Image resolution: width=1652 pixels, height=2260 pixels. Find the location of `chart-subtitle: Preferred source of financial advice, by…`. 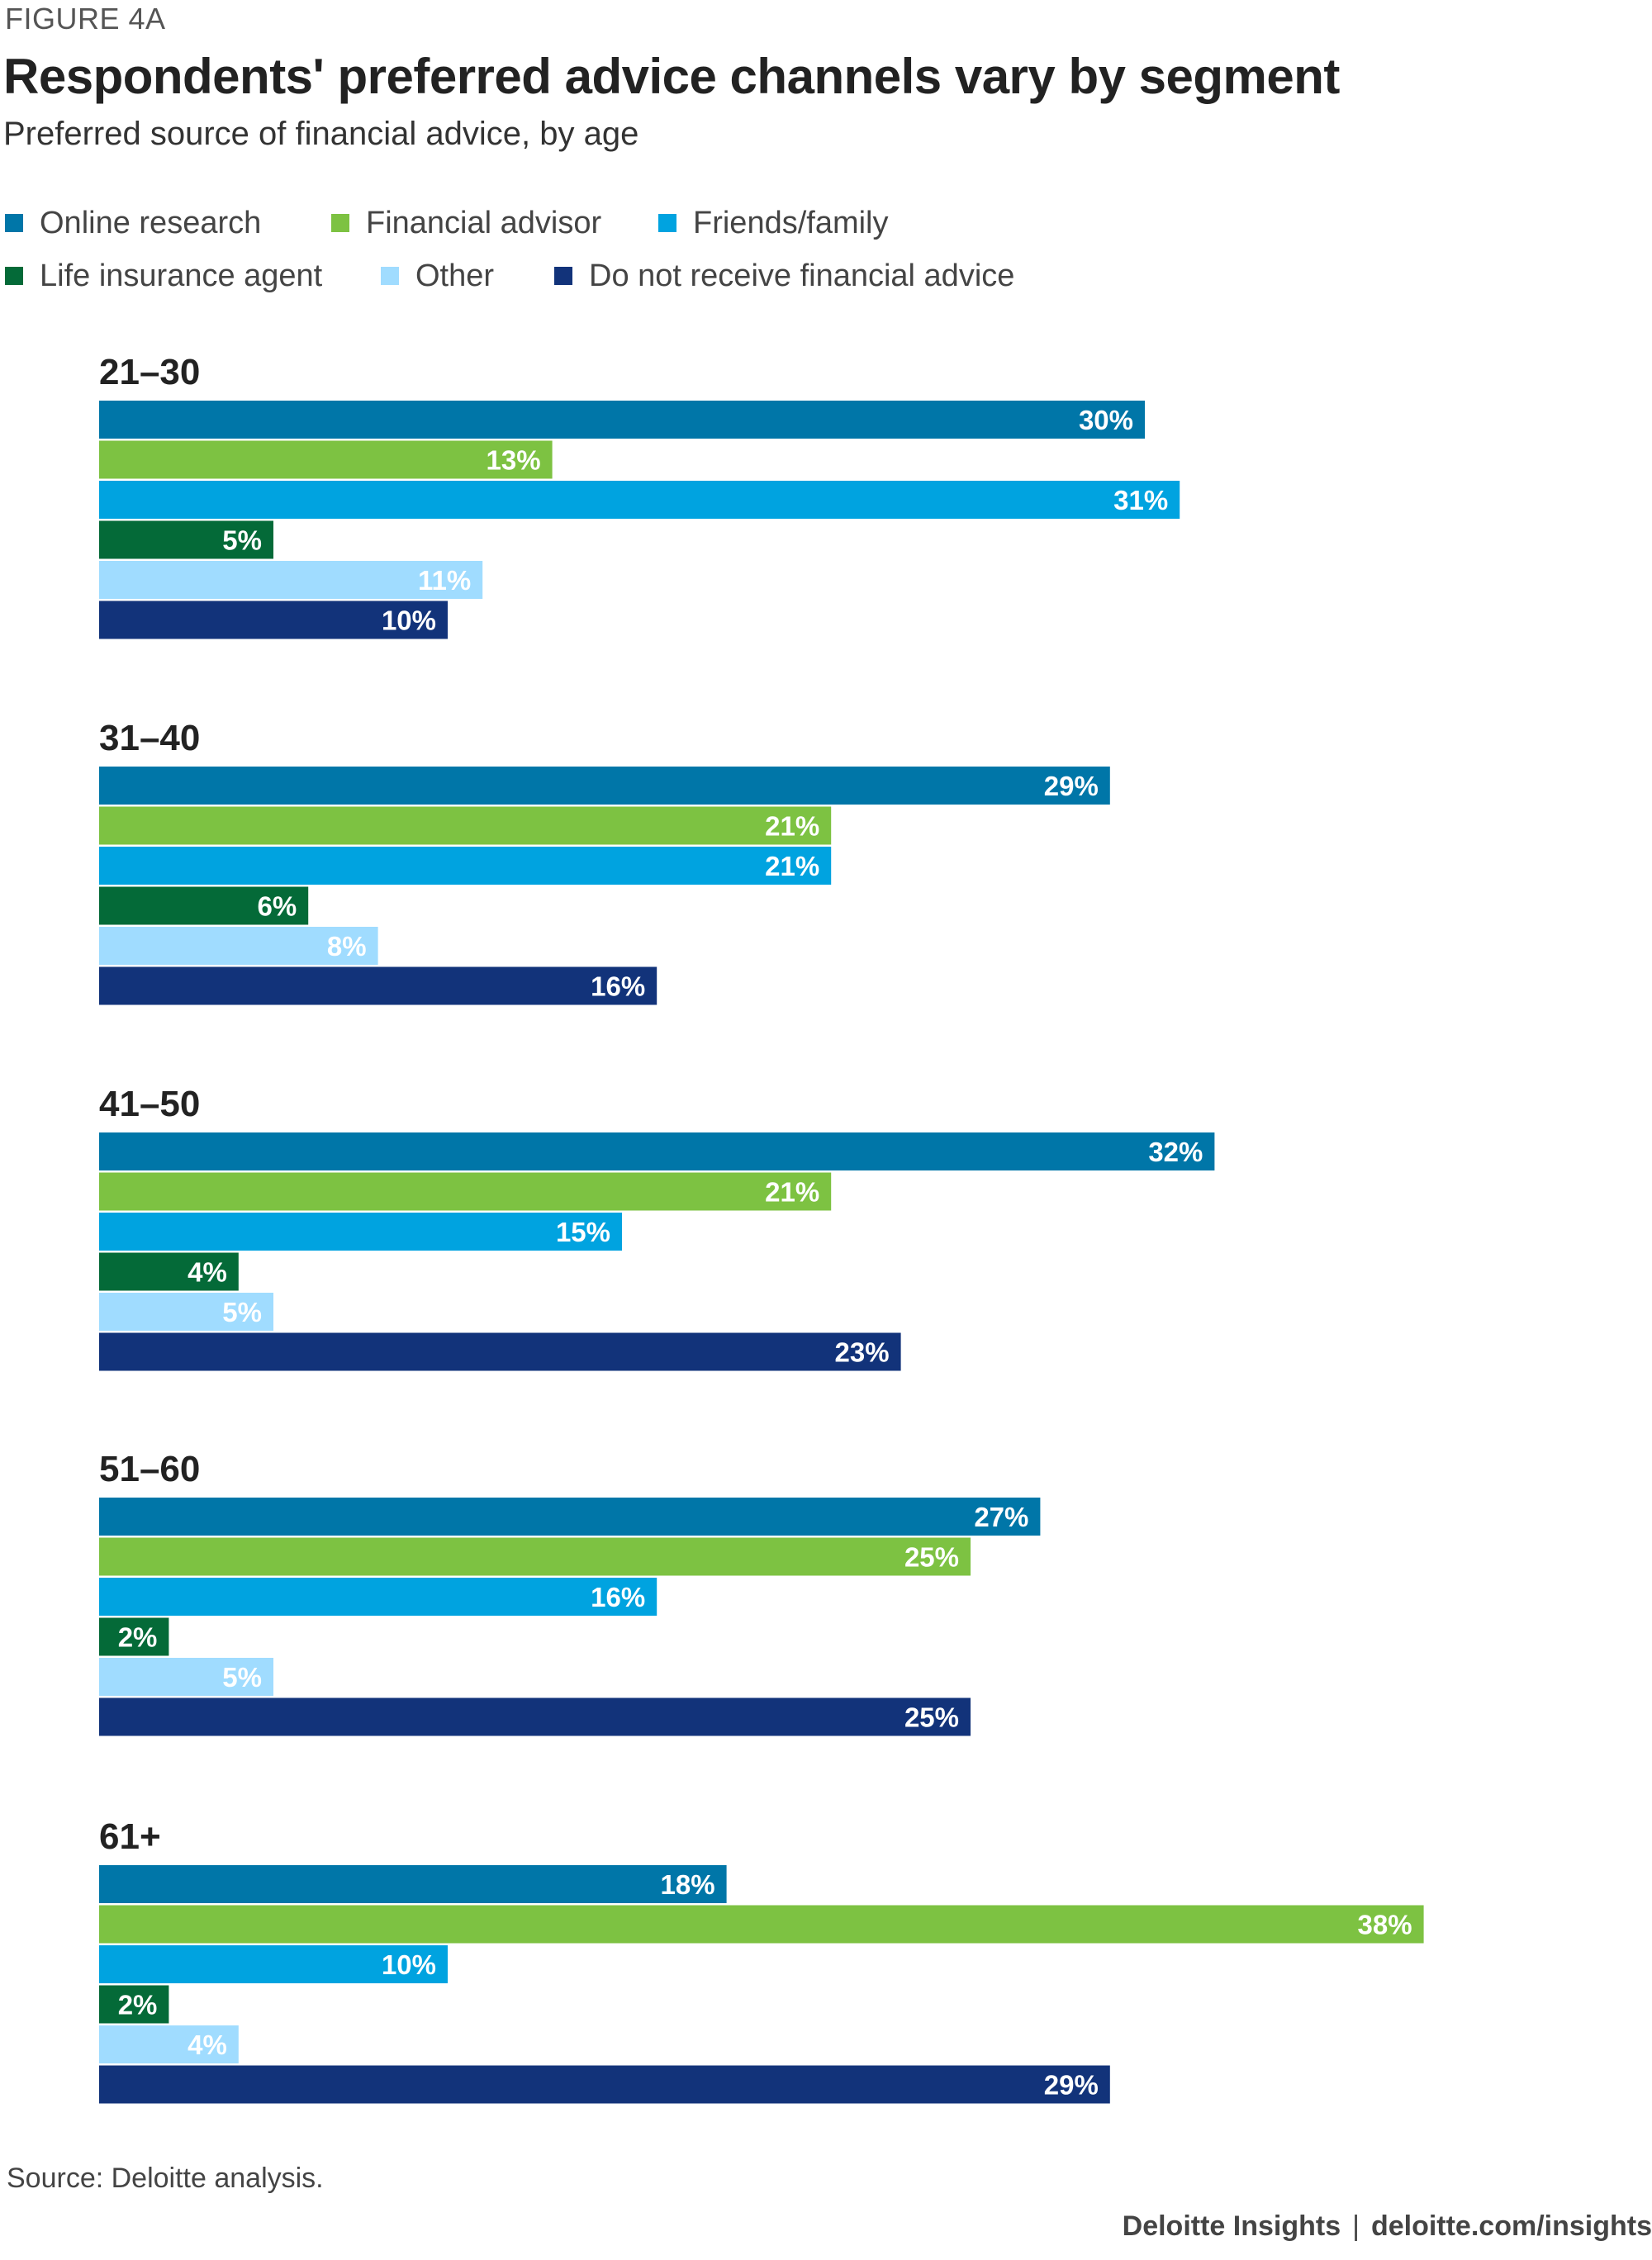

chart-subtitle: Preferred source of financial advice, by… is located at coordinates (321, 134).